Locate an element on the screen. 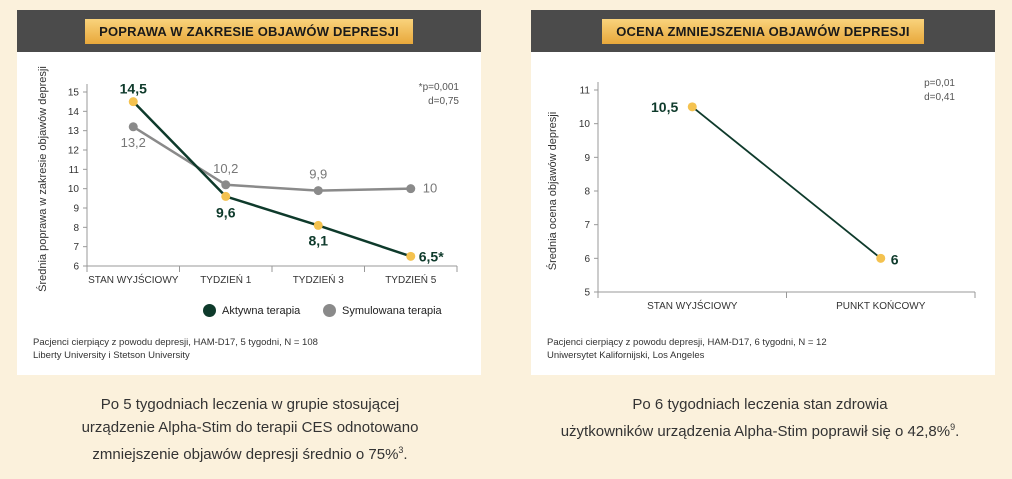  caption-left-footnote: 3 is located at coordinates (401, 450).